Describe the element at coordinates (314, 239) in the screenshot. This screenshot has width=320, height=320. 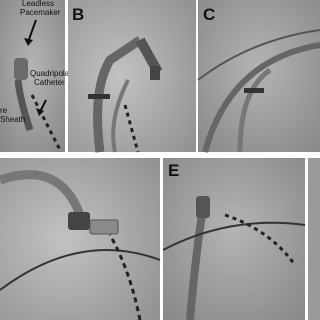
I see `panel-f` at that location.